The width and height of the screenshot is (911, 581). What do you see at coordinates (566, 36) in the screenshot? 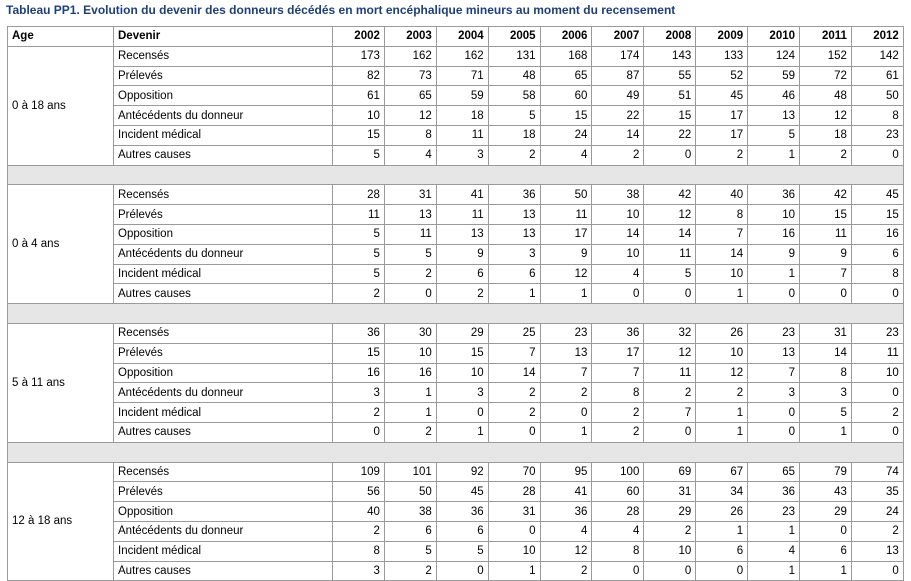
I see `header-year: 2006` at bounding box center [566, 36].